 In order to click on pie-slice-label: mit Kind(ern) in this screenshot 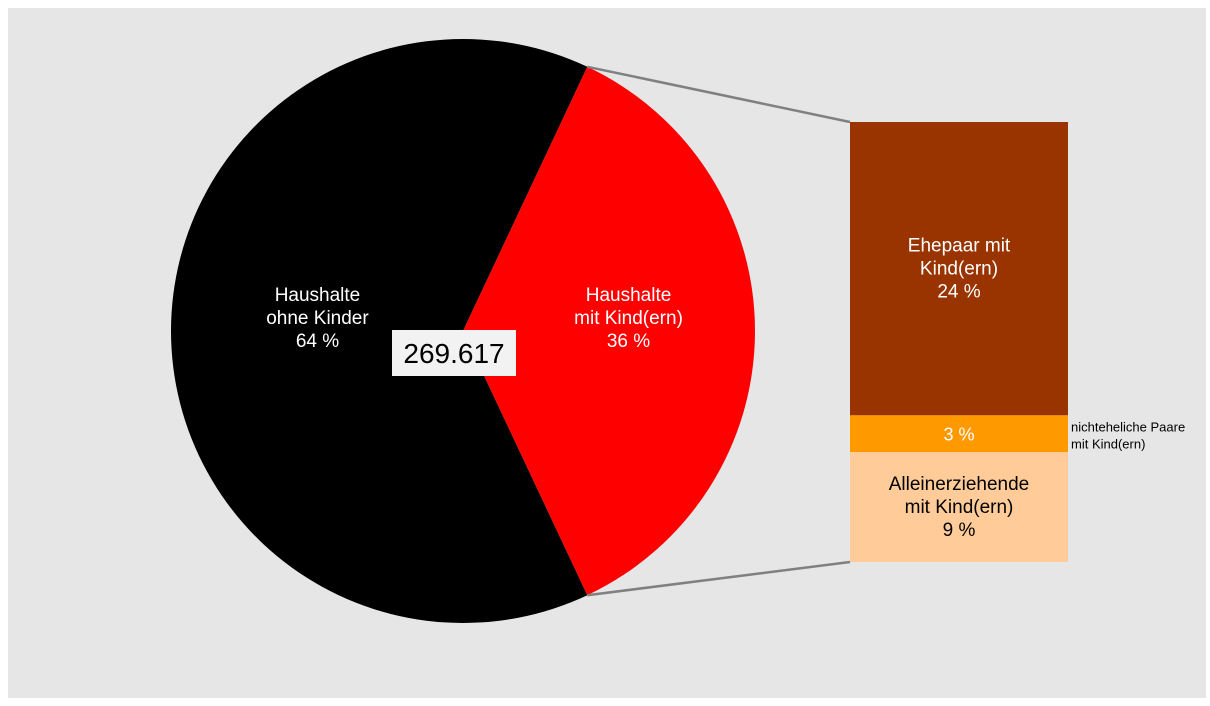, I will do `click(628, 318)`.